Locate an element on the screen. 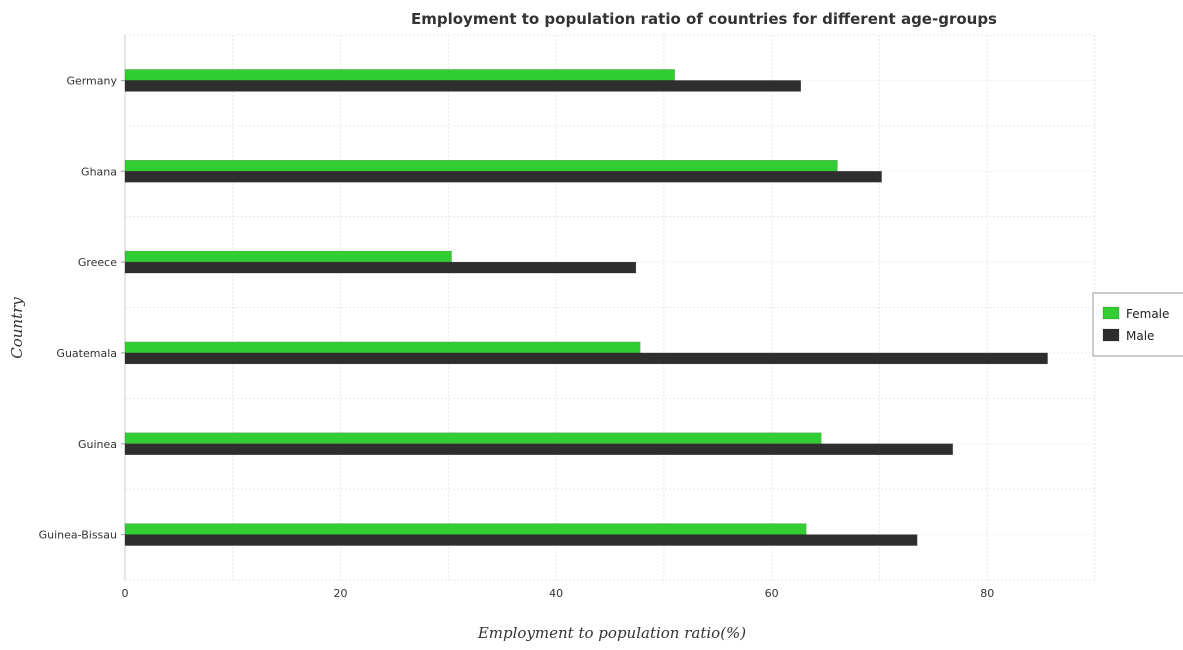 Image resolution: width=1183 pixels, height=650 pixels. bar-male-greece is located at coordinates (380, 267).